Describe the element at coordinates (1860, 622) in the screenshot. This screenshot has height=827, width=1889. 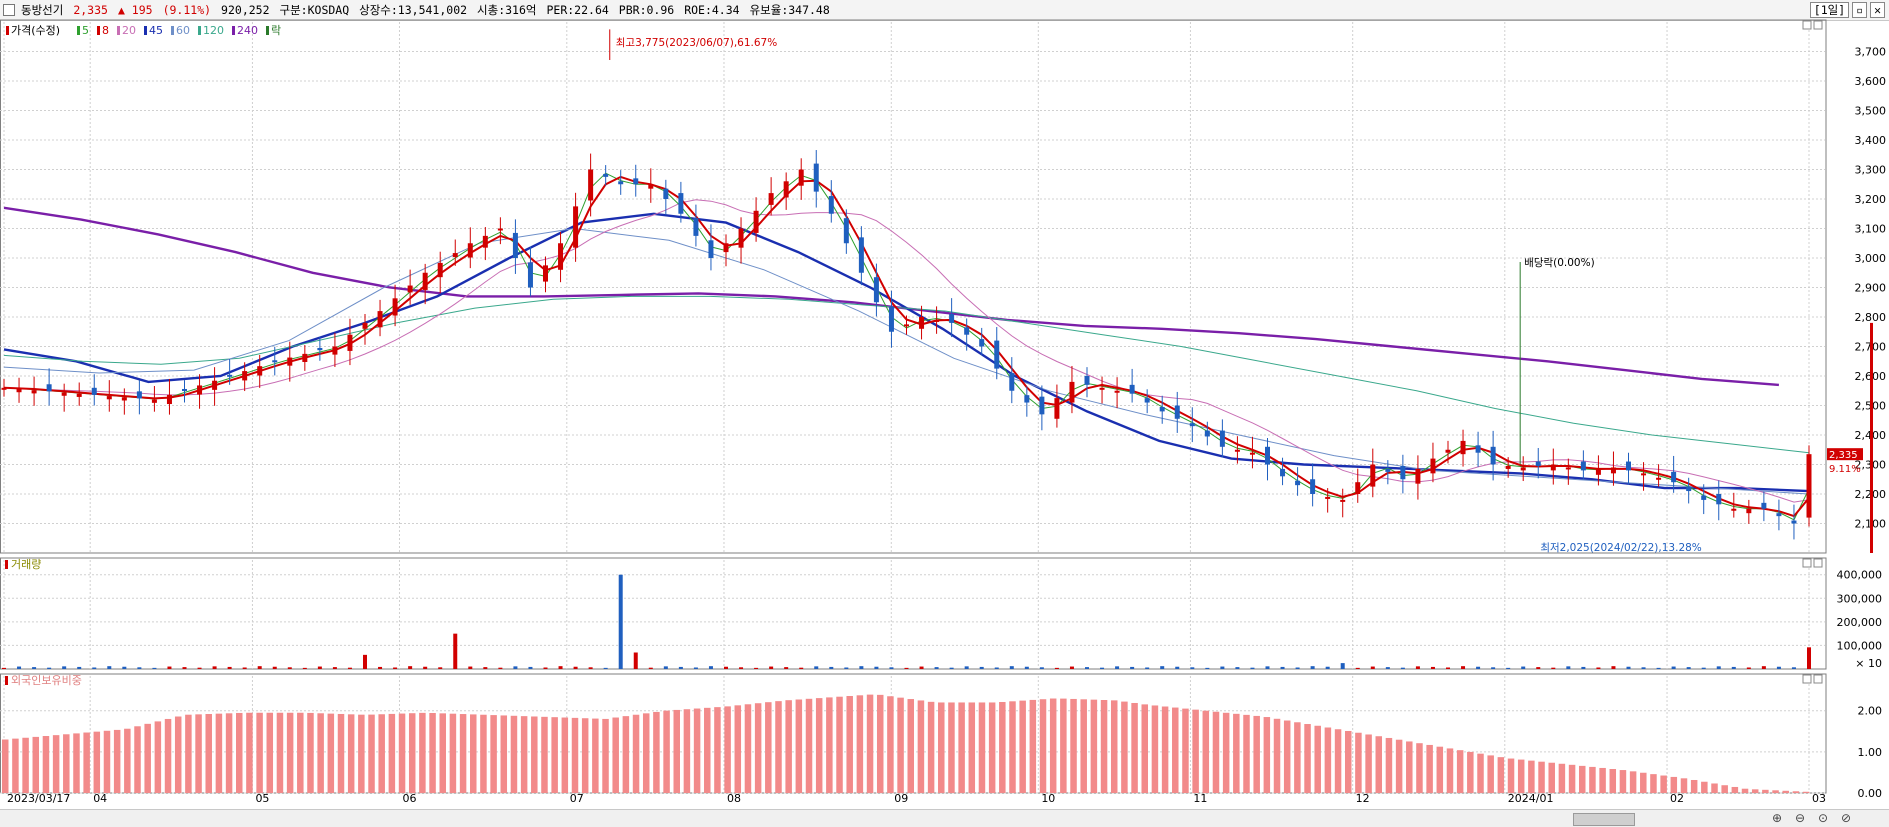
I see `volume-y-tick-label: 200,000` at that location.